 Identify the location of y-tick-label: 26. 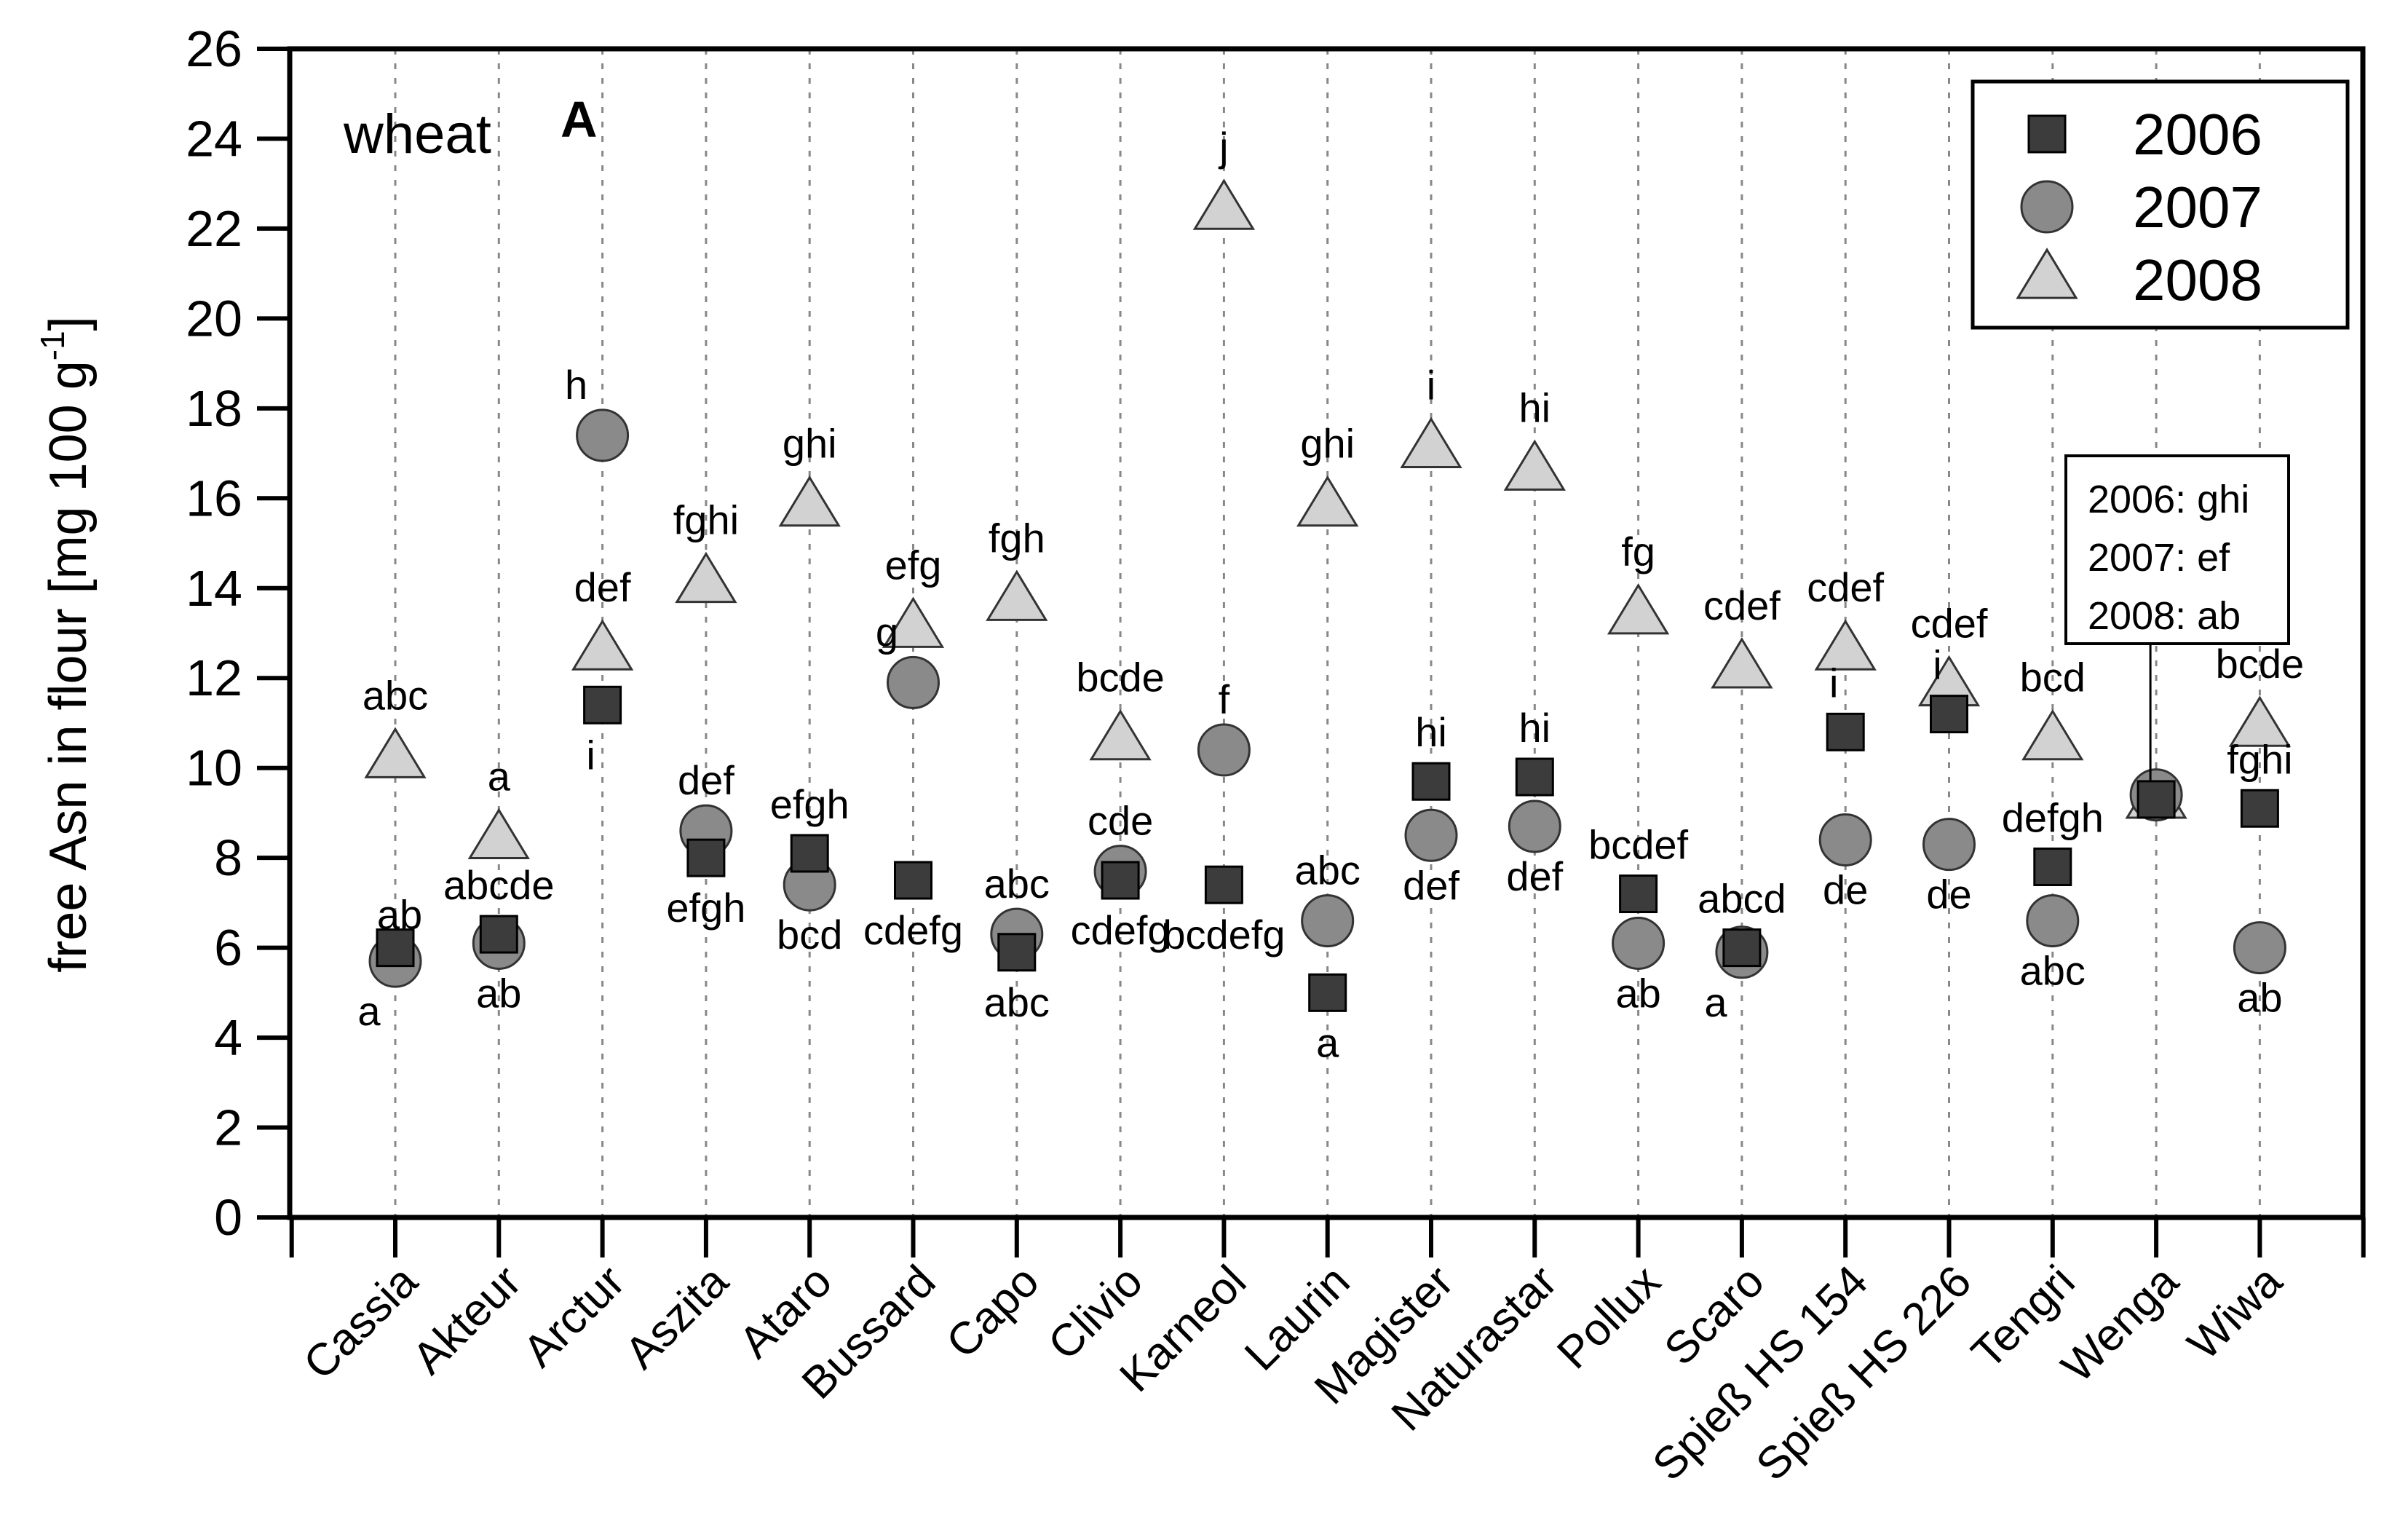
(214, 48).